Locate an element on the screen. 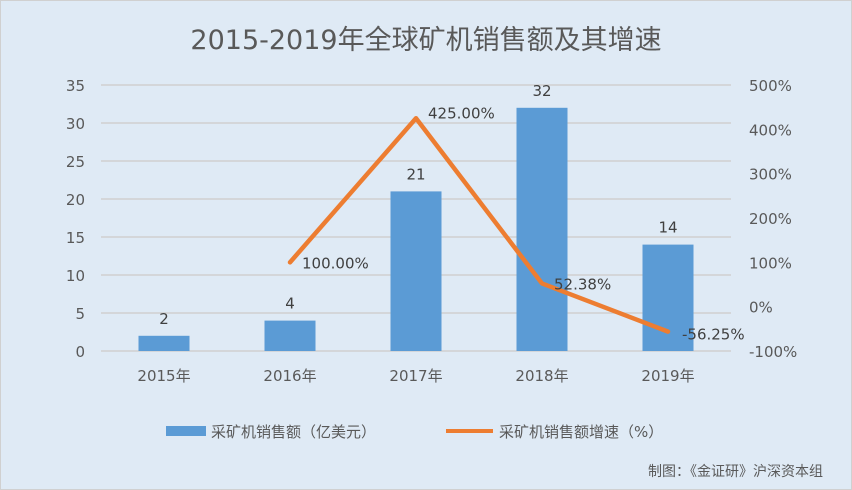  left-tick-label: 25 is located at coordinates (75, 162).